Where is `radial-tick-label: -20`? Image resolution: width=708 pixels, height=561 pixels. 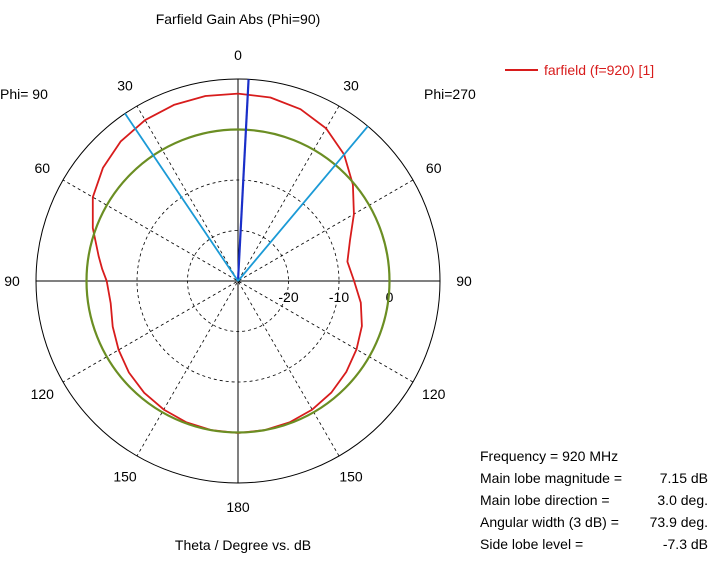 radial-tick-label: -20 is located at coordinates (288, 297).